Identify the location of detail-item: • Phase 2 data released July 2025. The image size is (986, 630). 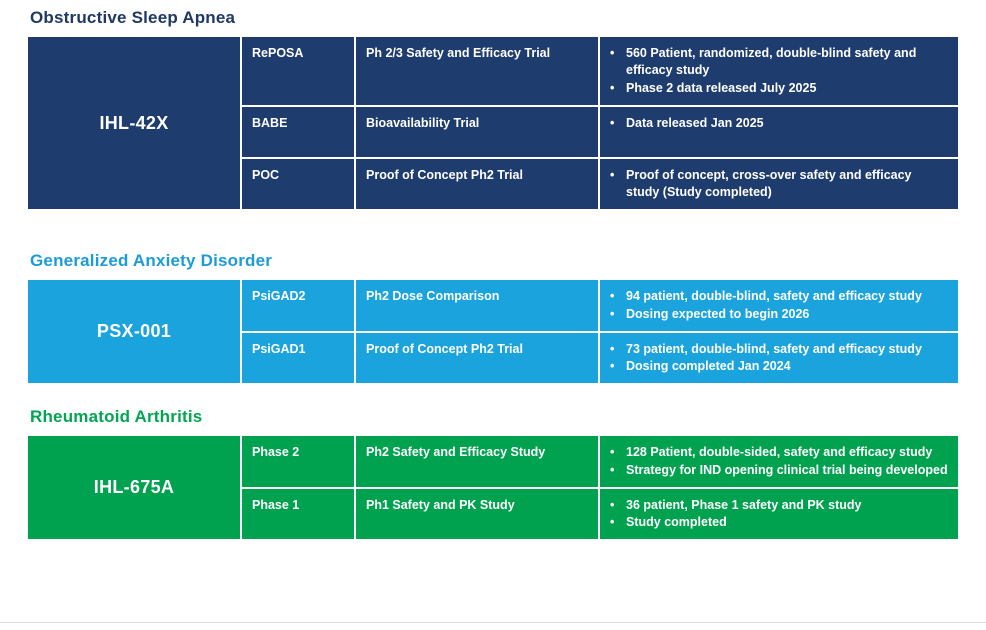
(779, 88).